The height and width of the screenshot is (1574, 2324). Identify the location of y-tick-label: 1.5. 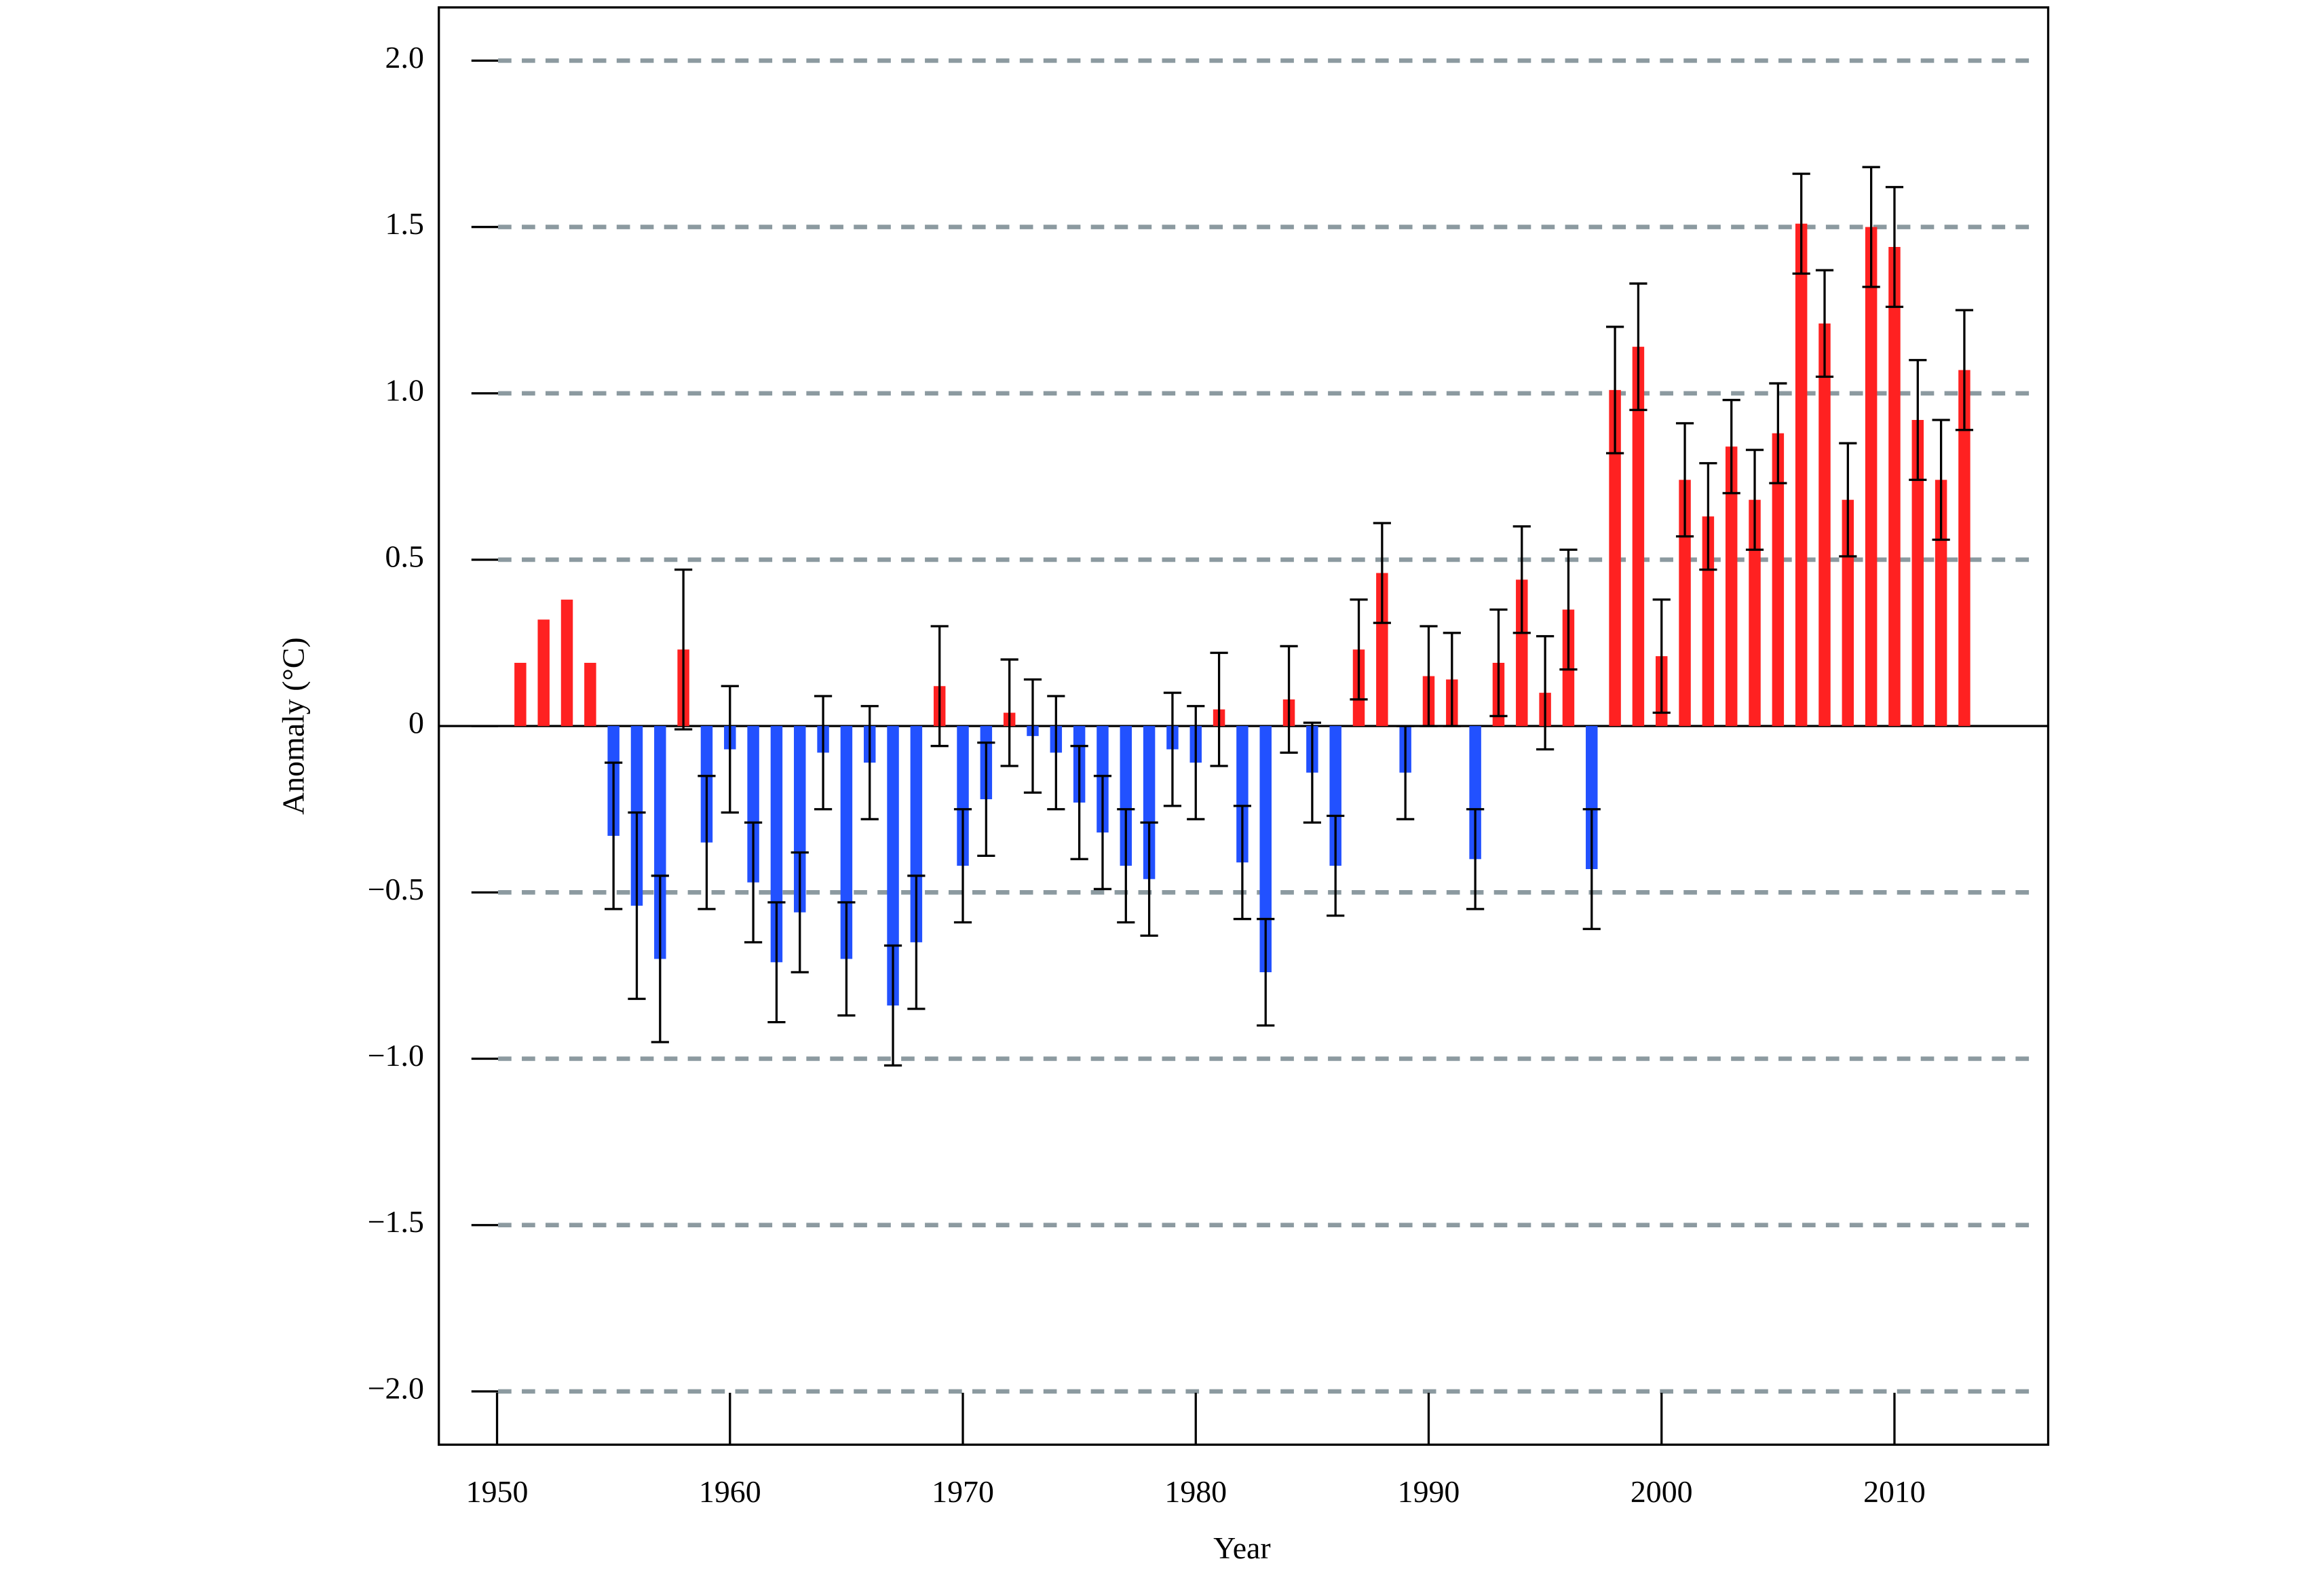
(404, 223).